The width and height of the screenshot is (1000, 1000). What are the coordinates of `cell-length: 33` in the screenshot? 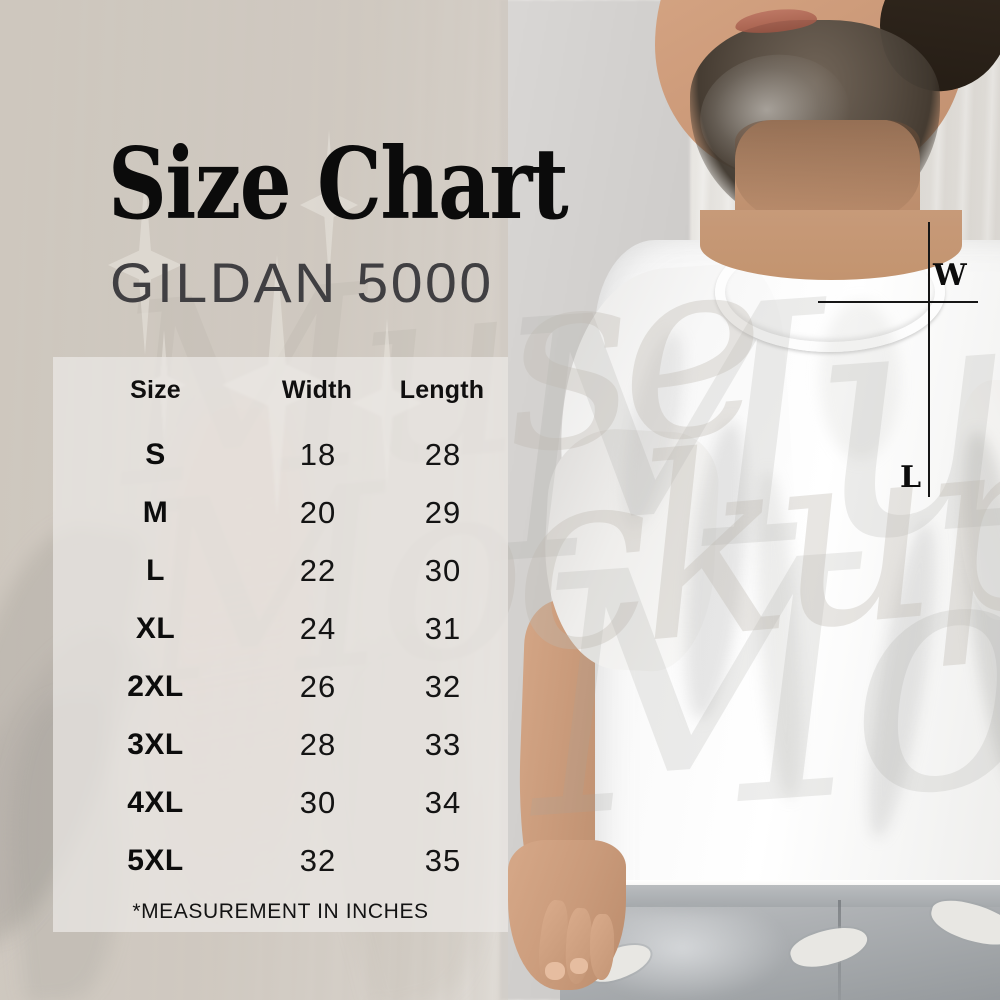 It's located at (443, 744).